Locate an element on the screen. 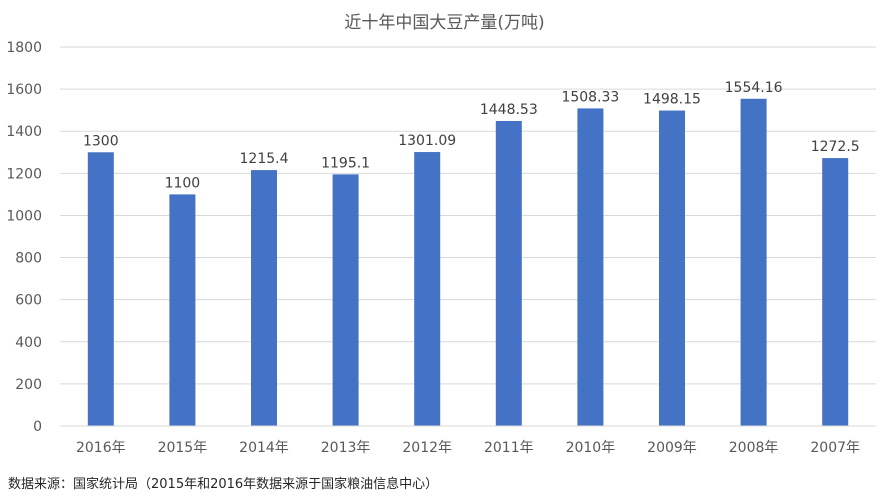 The width and height of the screenshot is (889, 500). data-label: 1301.09 is located at coordinates (427, 141).